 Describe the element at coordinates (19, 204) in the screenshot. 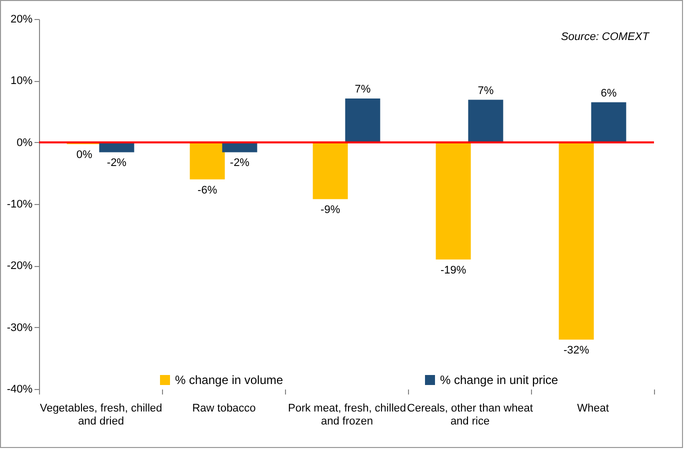

I see `y-tick-label: -10%` at that location.